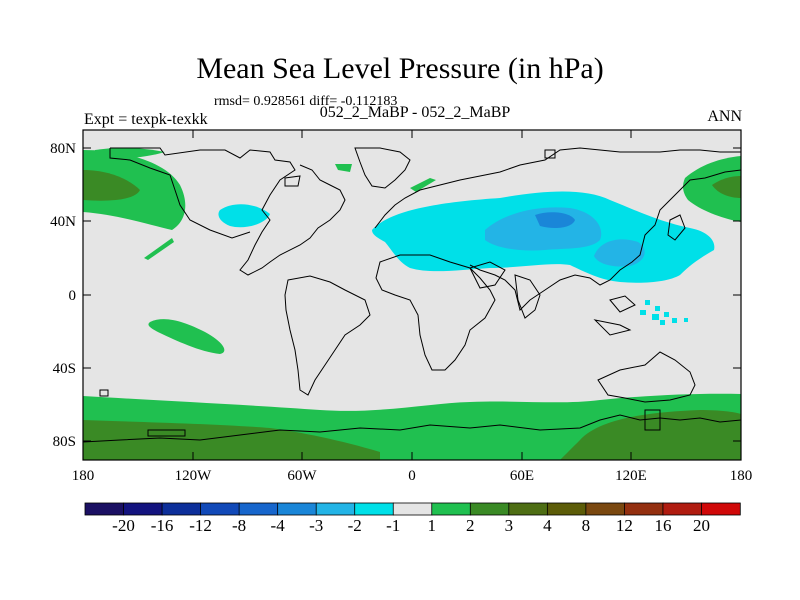 The width and height of the screenshot is (800, 600). Describe the element at coordinates (400, 68) in the screenshot. I see `chart-title: Mean Sea Level Pressure (in hPa)` at that location.